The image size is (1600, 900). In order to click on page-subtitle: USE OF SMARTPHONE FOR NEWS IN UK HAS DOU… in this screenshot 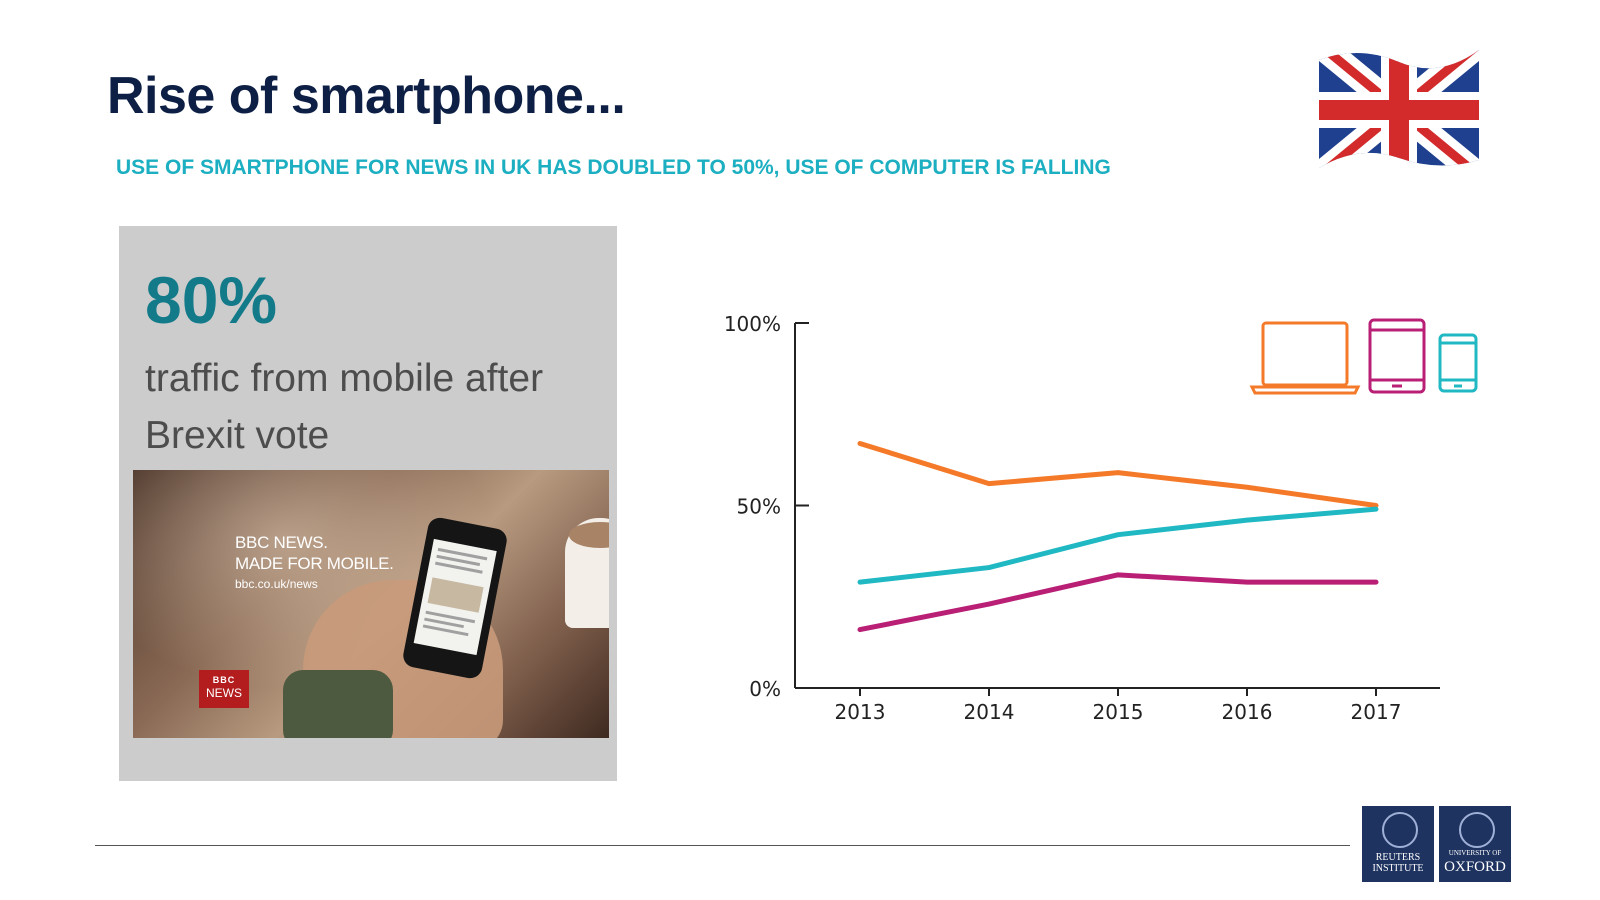, I will do `click(613, 167)`.